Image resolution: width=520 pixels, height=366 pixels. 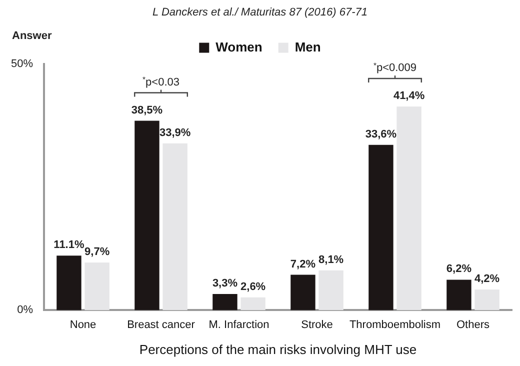 I want to click on x-tick-label: Thromboembolism, so click(x=395, y=324).